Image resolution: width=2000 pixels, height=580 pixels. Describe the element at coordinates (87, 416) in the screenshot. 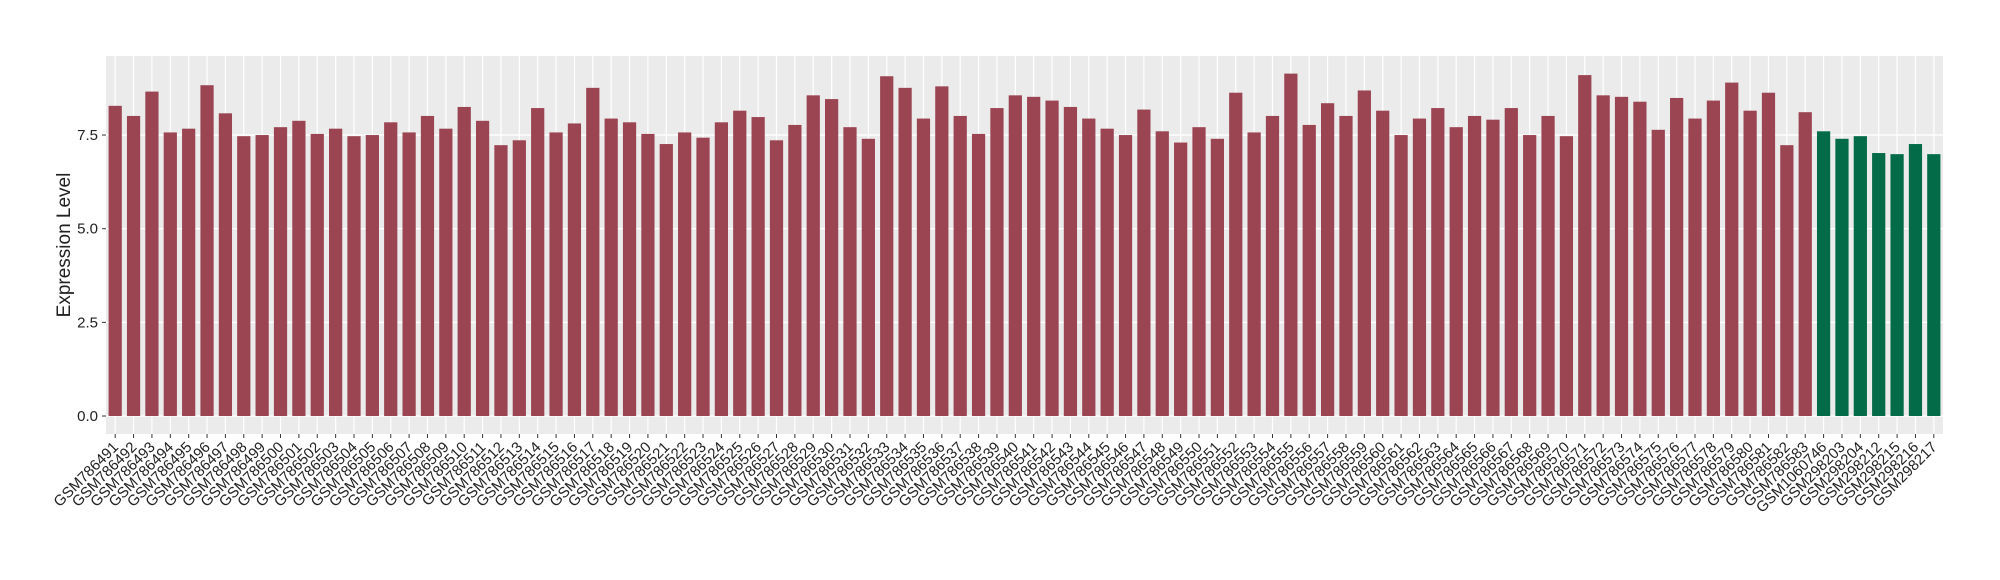

I see `y-tick-label: 0.0` at that location.